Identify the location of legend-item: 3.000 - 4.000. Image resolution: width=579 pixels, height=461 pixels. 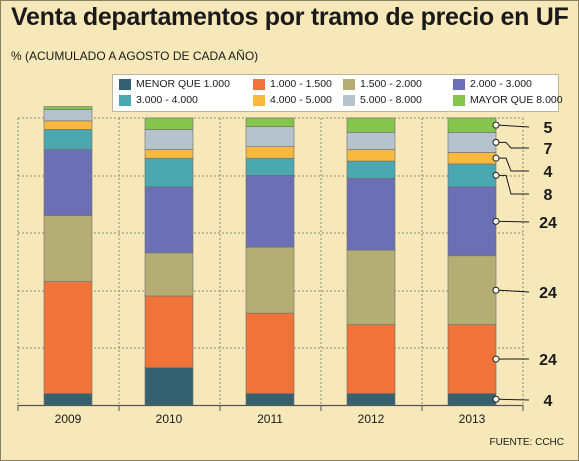
(158, 100).